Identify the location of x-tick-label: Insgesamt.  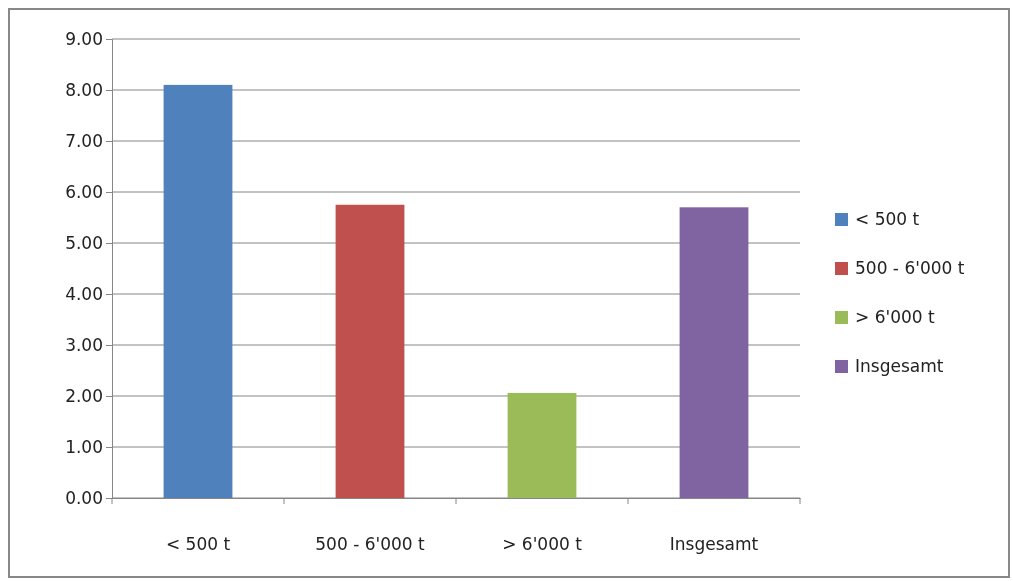
(714, 544).